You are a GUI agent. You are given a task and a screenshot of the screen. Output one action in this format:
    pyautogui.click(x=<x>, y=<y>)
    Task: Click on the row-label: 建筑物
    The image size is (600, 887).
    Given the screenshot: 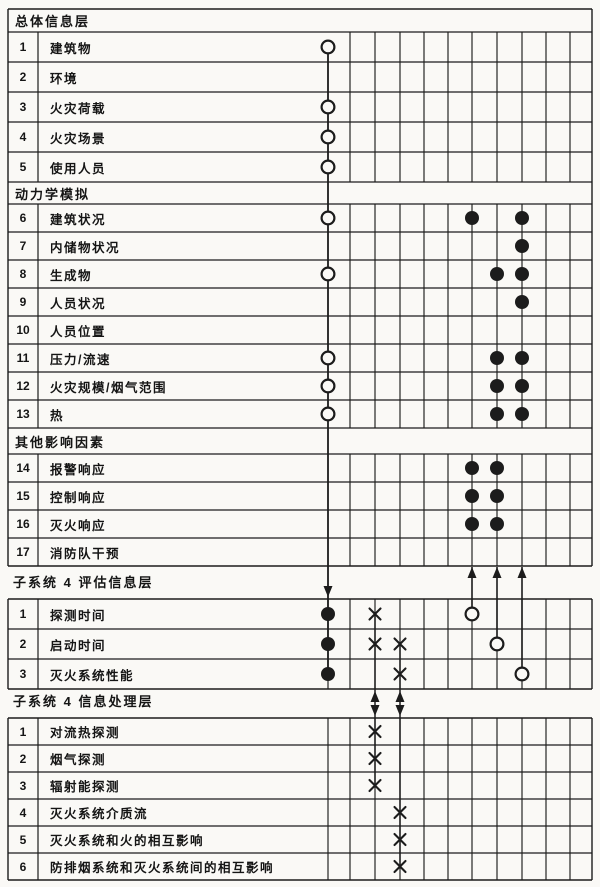 What is the action you would take?
    pyautogui.click(x=71, y=48)
    